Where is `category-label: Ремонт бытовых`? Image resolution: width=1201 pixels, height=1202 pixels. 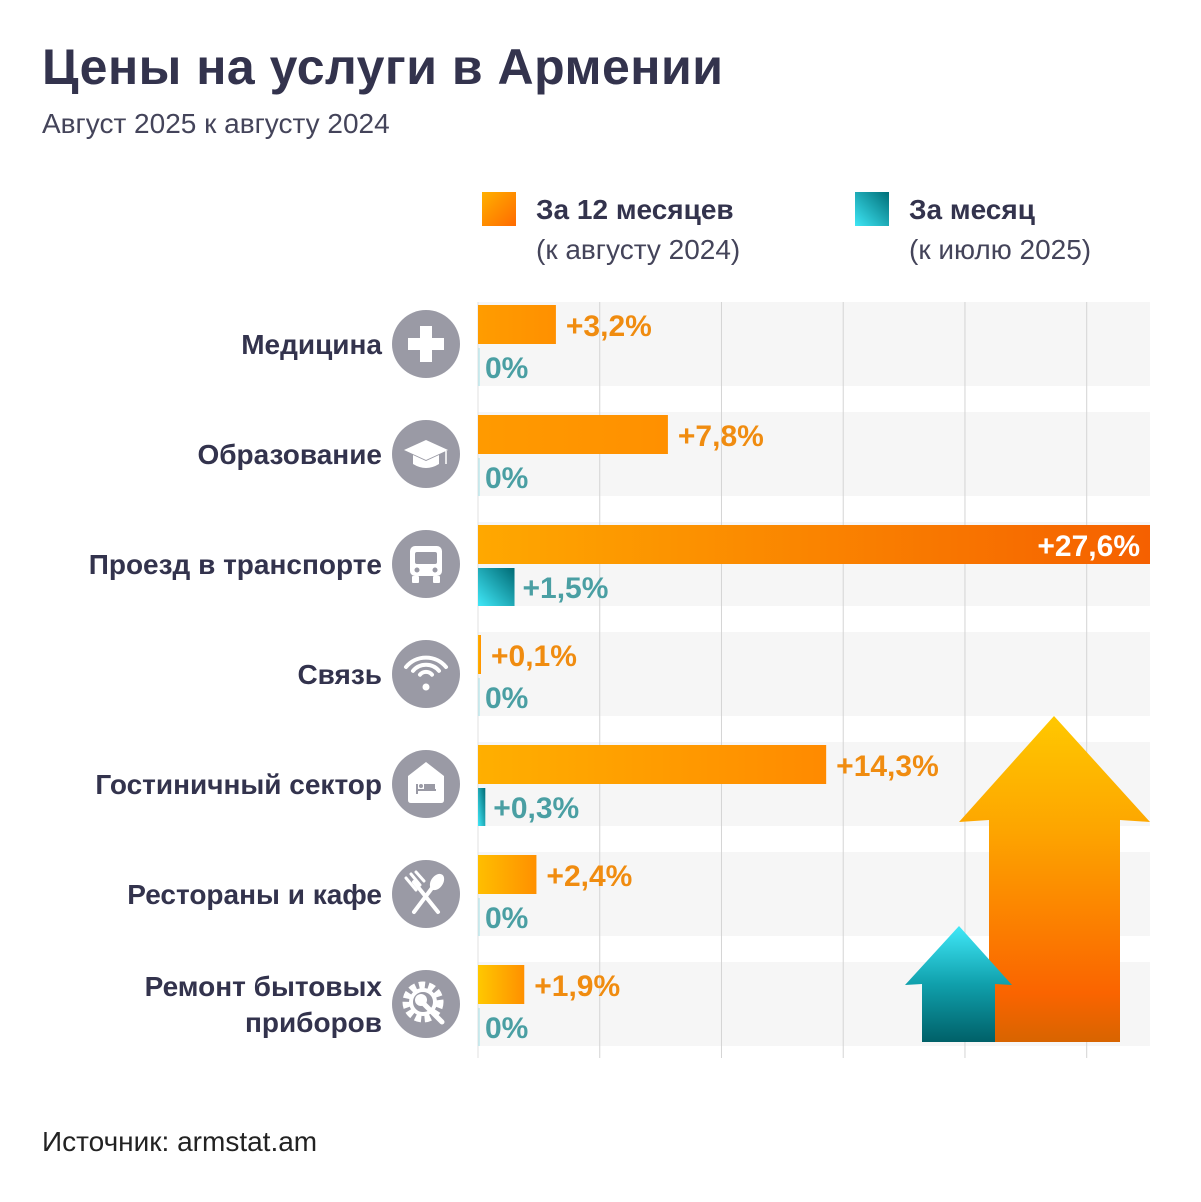 category-label: Ремонт бытовых is located at coordinates (264, 986).